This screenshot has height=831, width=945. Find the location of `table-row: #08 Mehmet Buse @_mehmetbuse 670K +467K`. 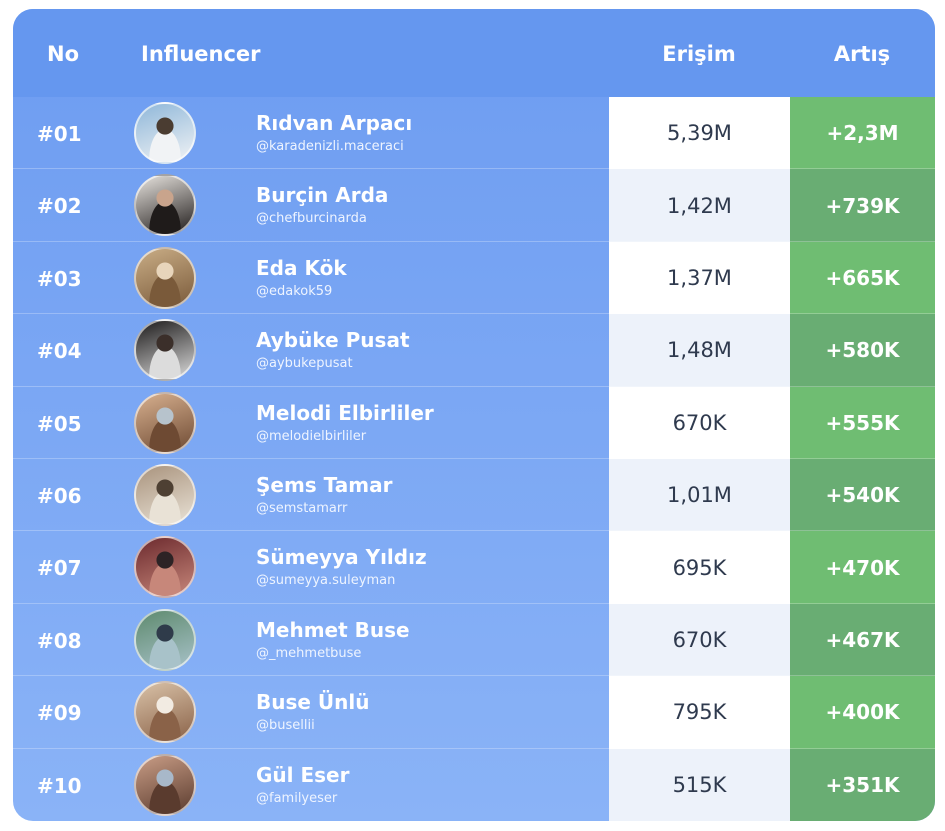

table-row: #08 Mehmet Buse @_mehmetbuse 670K +467K is located at coordinates (474, 640).